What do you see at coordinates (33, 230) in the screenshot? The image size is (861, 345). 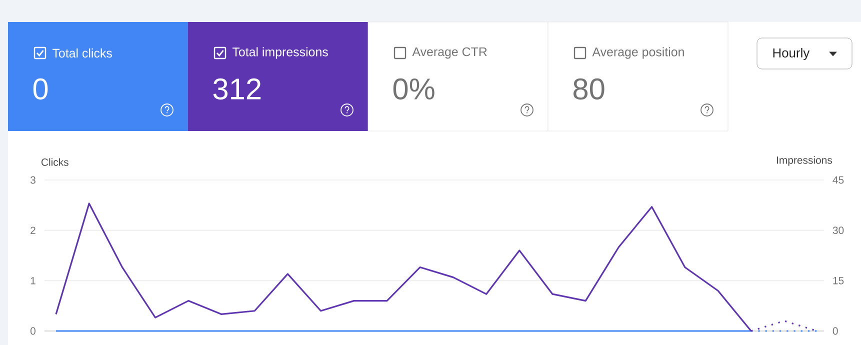 I see `y-tick-label: 2` at bounding box center [33, 230].